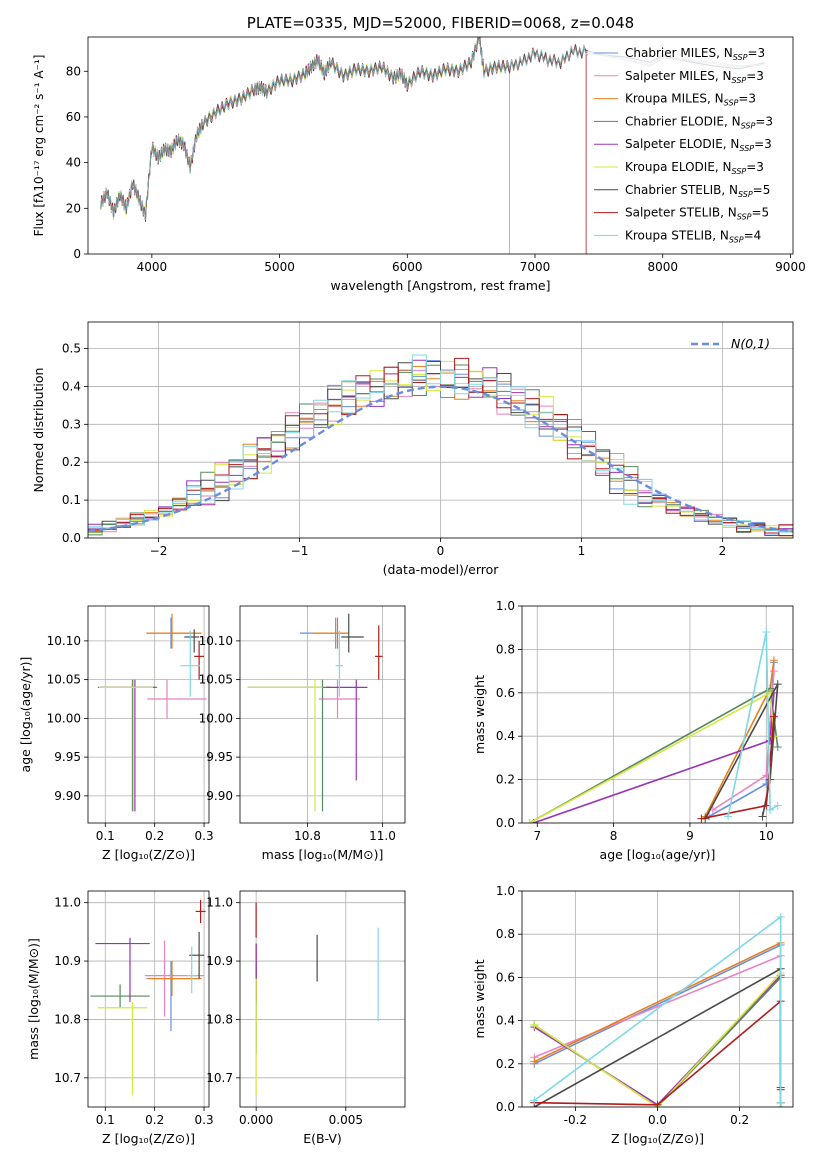  I want to click on y-axis-label: mass [log₁₀(M/M⊙)], so click(33, 999).